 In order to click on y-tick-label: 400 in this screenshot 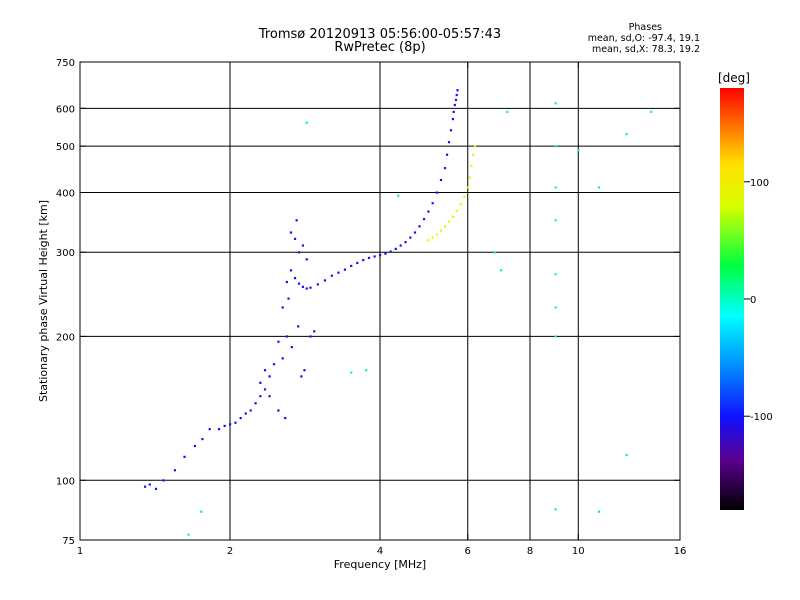, I will do `click(65, 193)`.